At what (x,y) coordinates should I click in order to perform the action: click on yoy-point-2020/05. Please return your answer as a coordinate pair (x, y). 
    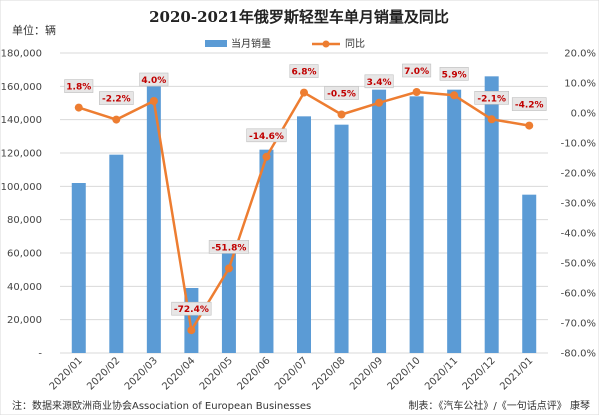
    Looking at the image, I should click on (228, 268).